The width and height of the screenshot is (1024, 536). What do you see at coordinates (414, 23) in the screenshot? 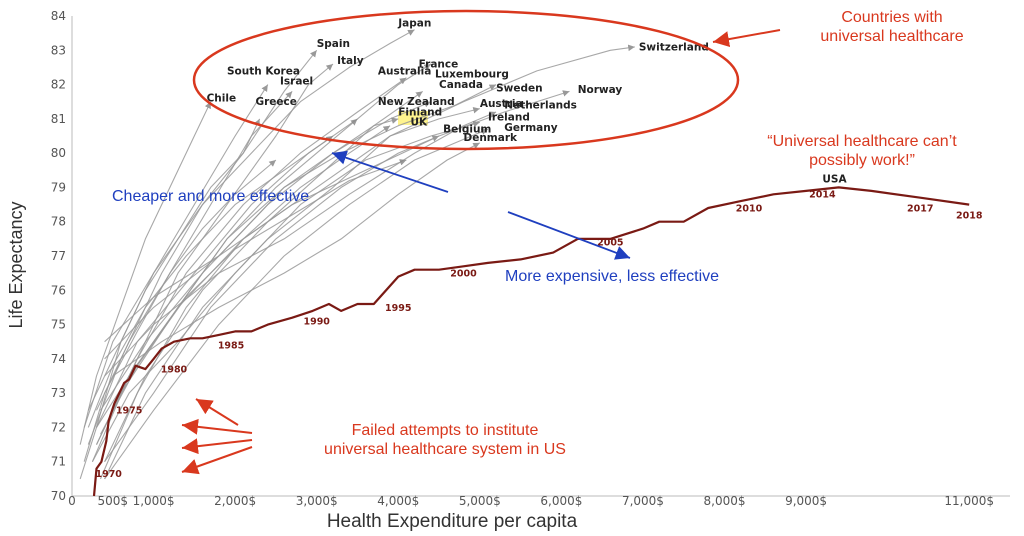
I see `country-label-japan: Japan` at bounding box center [414, 23].